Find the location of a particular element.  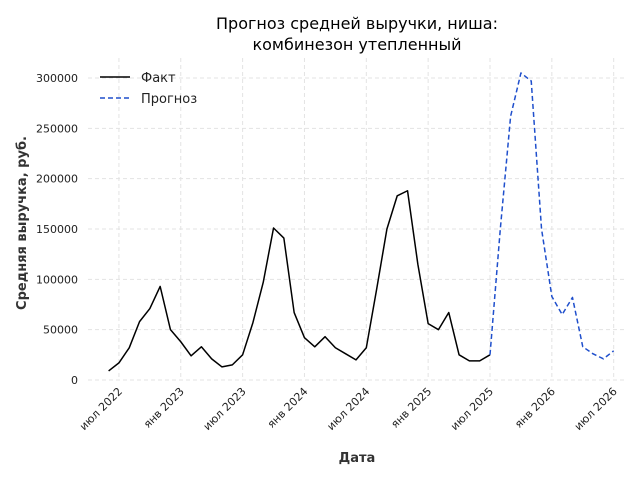

chart-title-line-1: Прогноз средней выручки, ниша: is located at coordinates (357, 23).